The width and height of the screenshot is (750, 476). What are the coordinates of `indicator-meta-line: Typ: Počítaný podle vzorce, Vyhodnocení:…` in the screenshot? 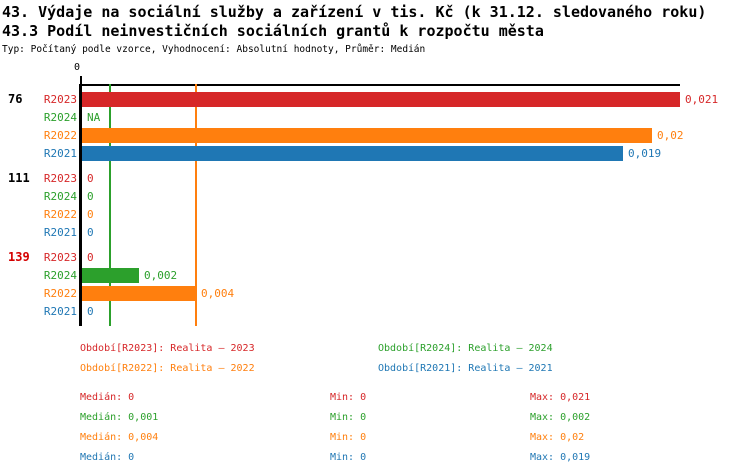 It's located at (214, 49).